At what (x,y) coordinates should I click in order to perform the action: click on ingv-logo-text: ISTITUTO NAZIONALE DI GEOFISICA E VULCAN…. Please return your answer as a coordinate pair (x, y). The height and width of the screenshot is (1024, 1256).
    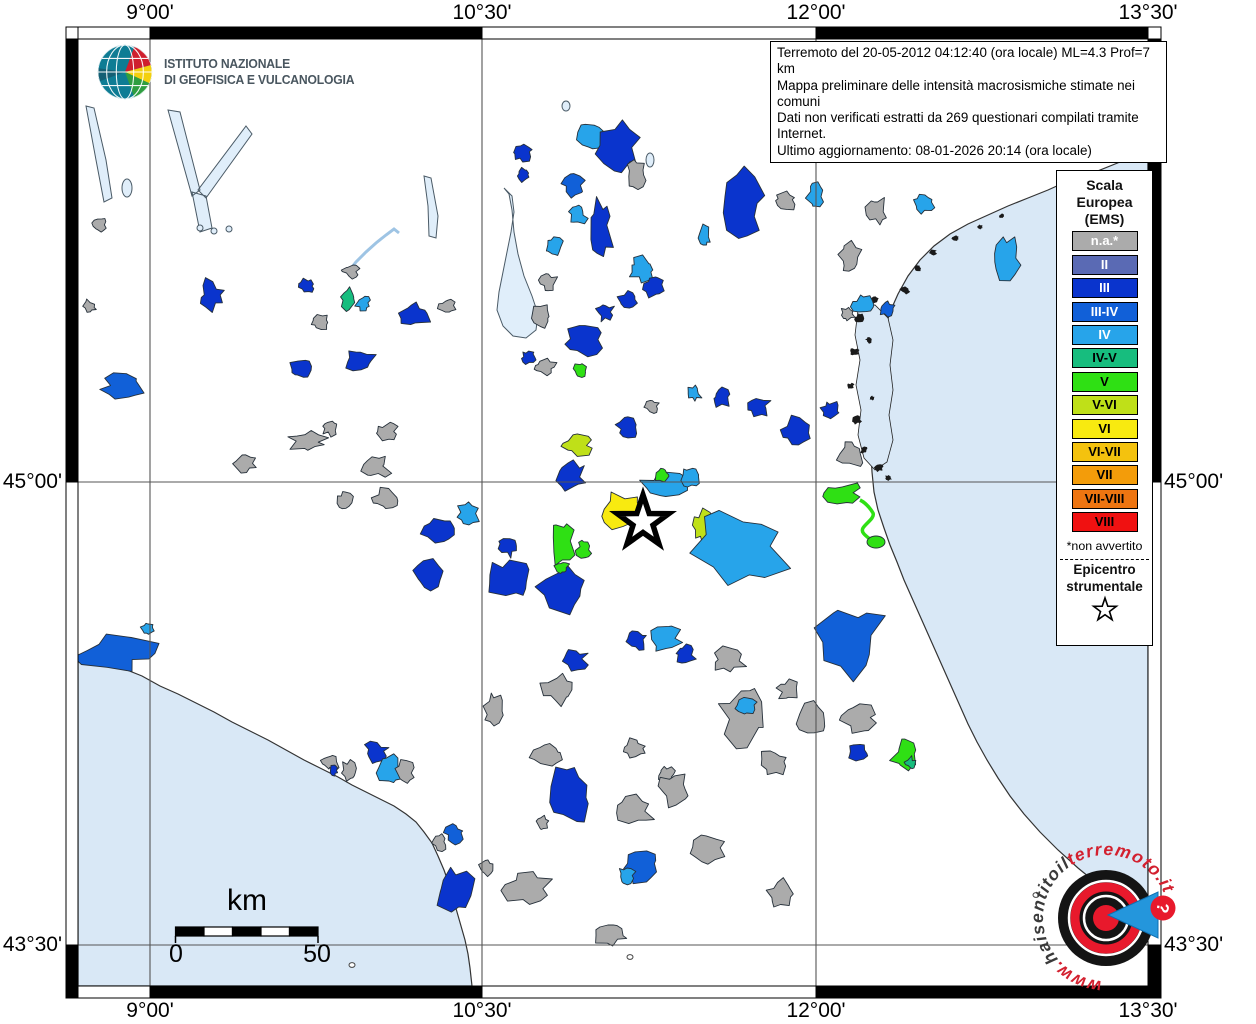
    Looking at the image, I should click on (259, 72).